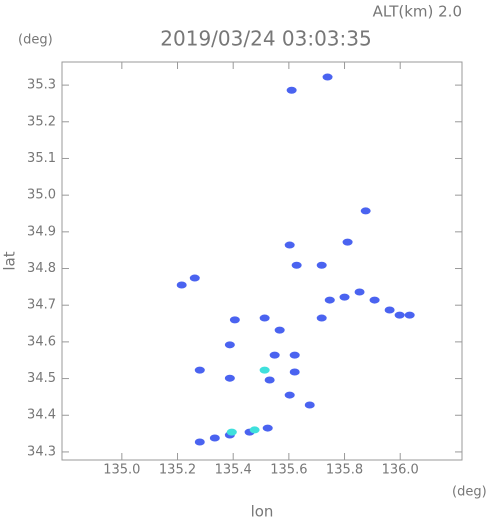 The height and width of the screenshot is (521, 491). What do you see at coordinates (41, 415) in the screenshot?
I see `y-tick-label: 34.4` at bounding box center [41, 415].